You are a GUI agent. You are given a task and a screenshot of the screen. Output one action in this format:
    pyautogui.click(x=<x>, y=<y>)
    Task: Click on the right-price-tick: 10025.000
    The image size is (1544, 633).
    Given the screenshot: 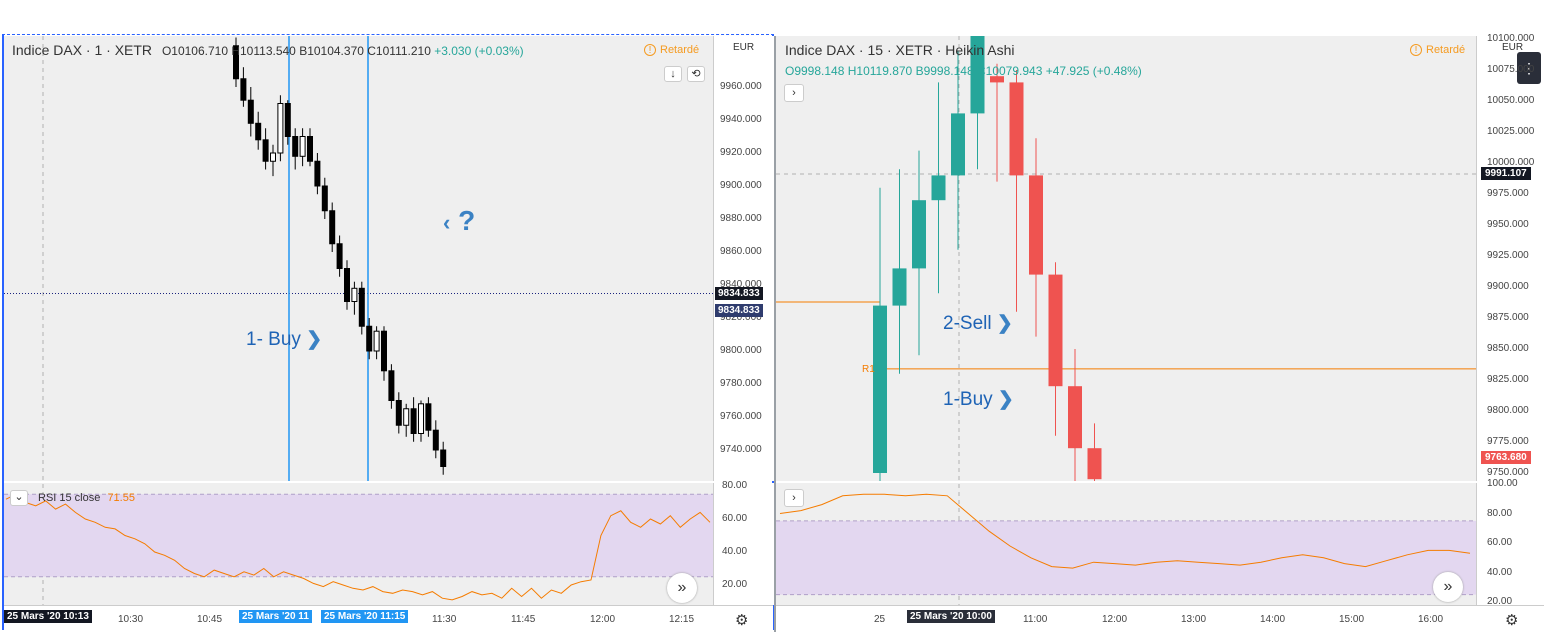 What is the action you would take?
    pyautogui.click(x=1511, y=131)
    